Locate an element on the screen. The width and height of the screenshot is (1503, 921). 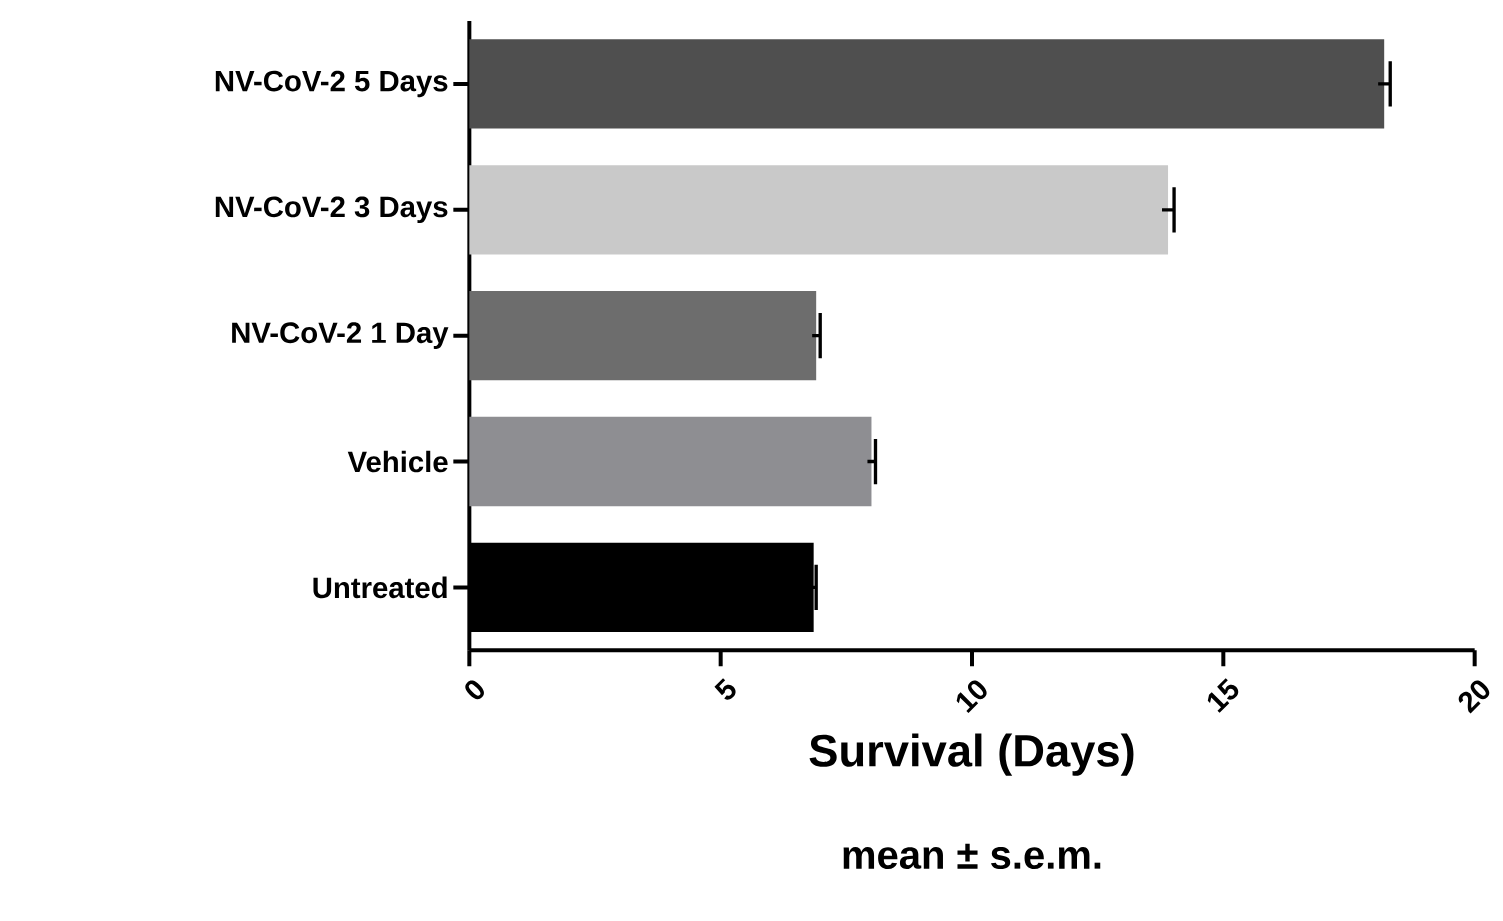
y-tick-label: Vehicle is located at coordinates (397, 461).